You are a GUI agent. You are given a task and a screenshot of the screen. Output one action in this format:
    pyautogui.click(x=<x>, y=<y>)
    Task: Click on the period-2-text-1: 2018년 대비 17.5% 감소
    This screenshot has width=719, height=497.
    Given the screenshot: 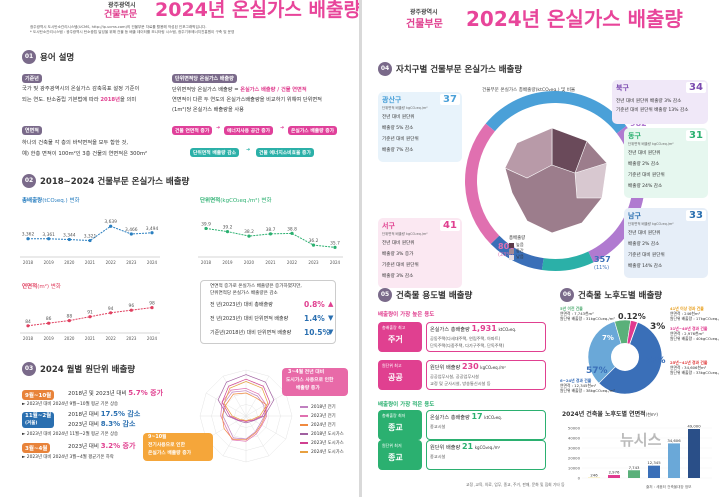 What is the action you would take?
    pyautogui.click(x=104, y=414)
    